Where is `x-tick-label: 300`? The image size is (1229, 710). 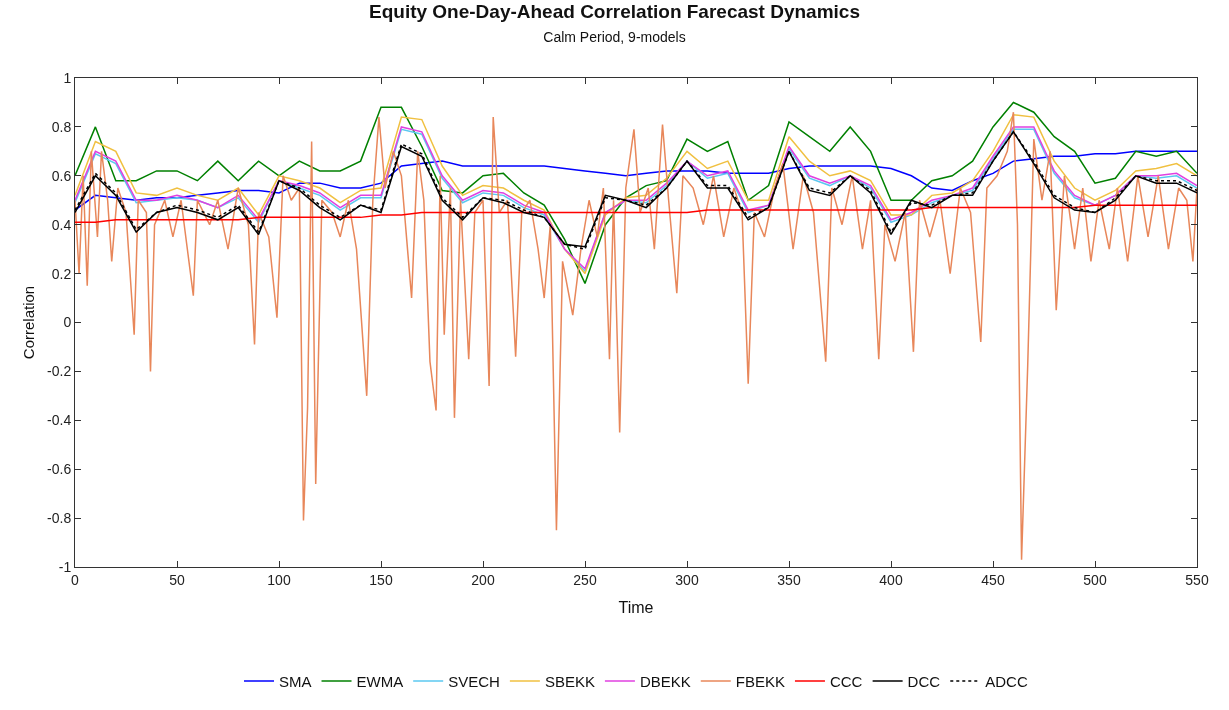 x-tick-label: 300 is located at coordinates (687, 579).